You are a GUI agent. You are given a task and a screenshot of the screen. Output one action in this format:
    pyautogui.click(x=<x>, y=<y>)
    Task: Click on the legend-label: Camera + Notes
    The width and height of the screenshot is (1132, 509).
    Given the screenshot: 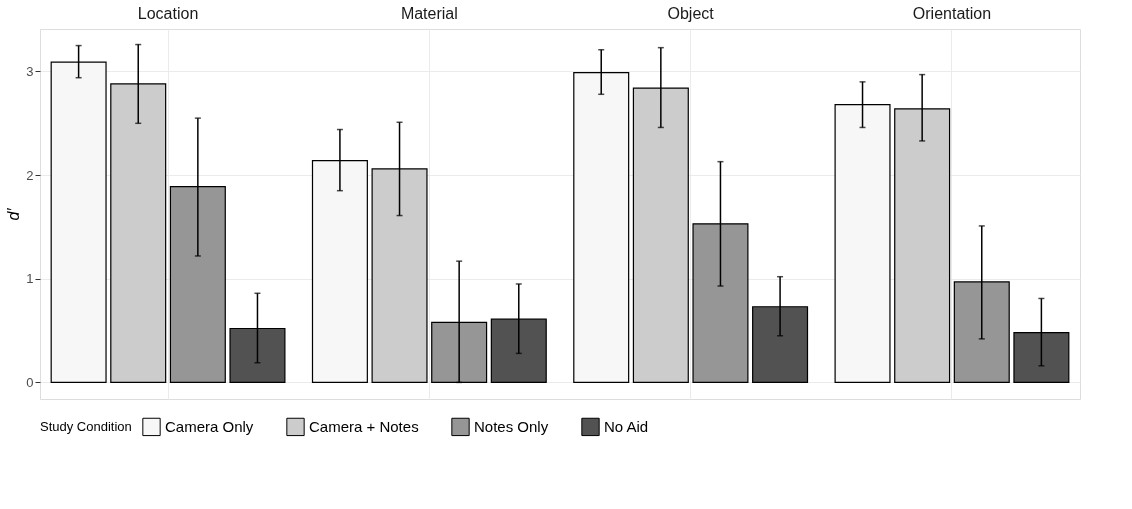 What is the action you would take?
    pyautogui.click(x=364, y=426)
    